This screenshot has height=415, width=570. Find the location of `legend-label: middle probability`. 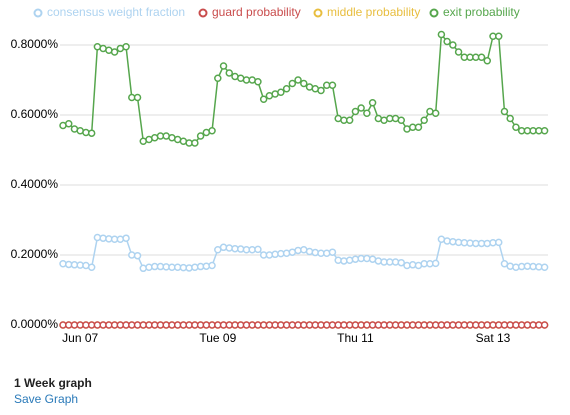

legend-label: middle probability is located at coordinates (373, 12).